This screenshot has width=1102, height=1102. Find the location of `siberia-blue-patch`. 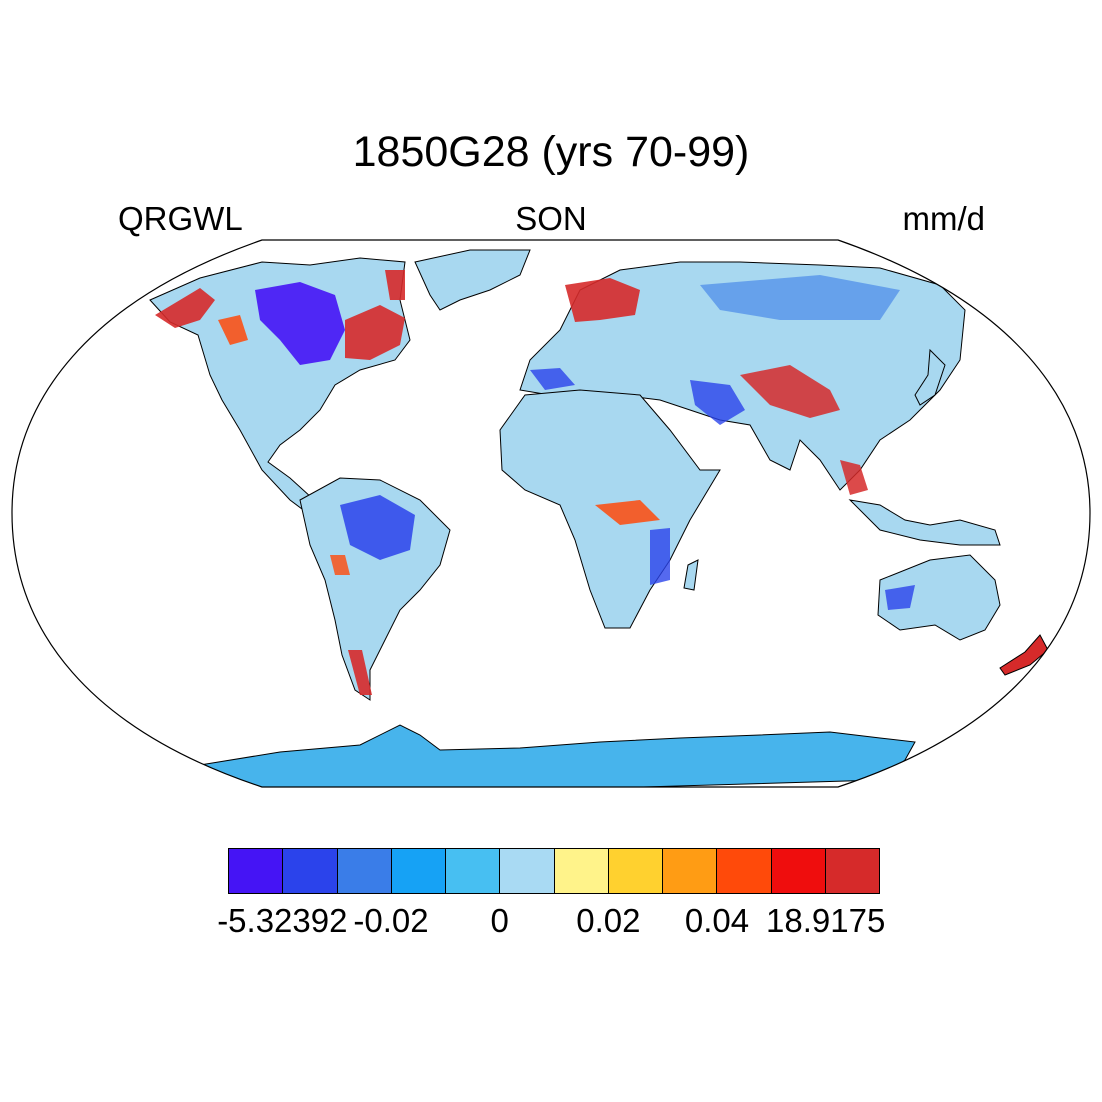

siberia-blue-patch is located at coordinates (800, 297).